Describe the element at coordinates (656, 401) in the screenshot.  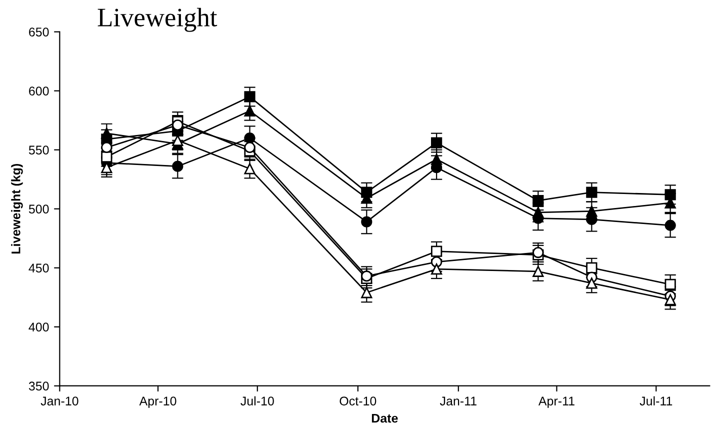
I see `x-tick-label: Jul-11` at that location.